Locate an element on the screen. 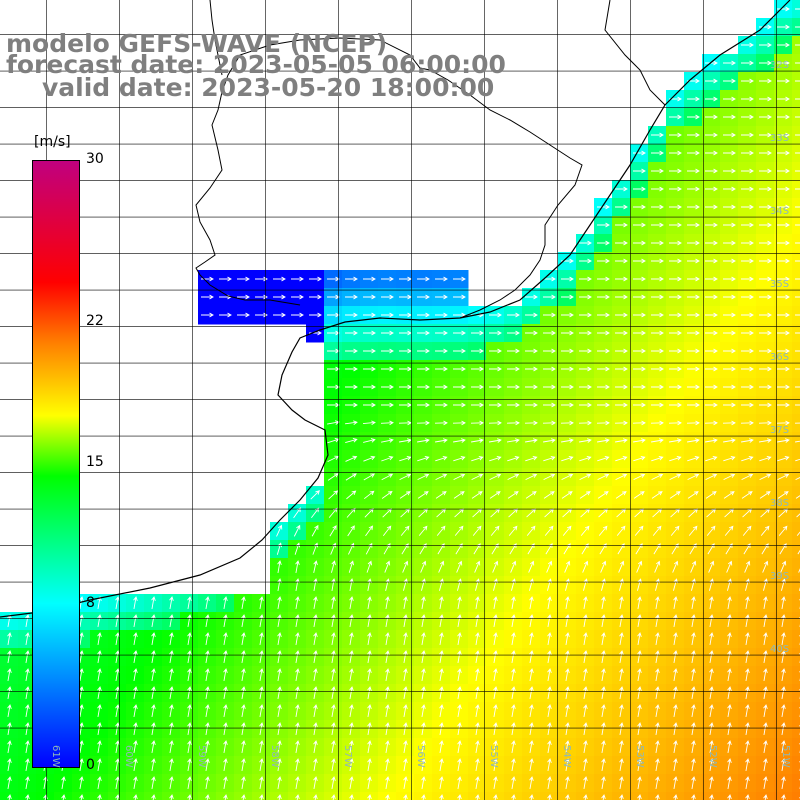 The image size is (800, 800). latitude-label: 33S is located at coordinates (780, 139).